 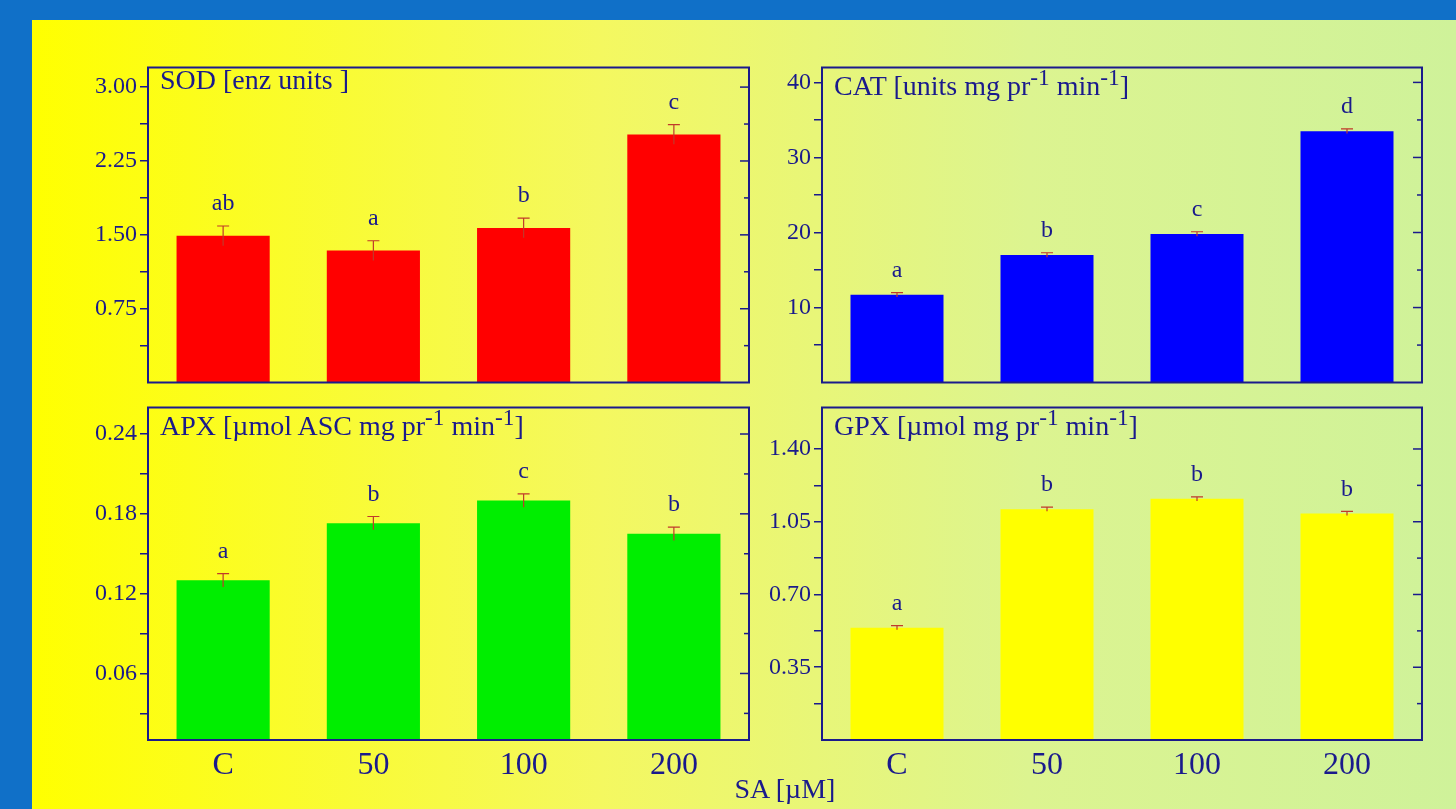 I want to click on y-tick-label: 10, so click(x=799, y=305).